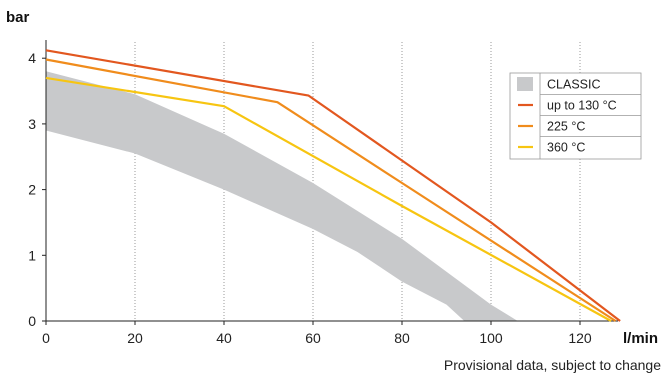 Image resolution: width=665 pixels, height=381 pixels. I want to click on y-tick-label-1: 1, so click(32, 255).